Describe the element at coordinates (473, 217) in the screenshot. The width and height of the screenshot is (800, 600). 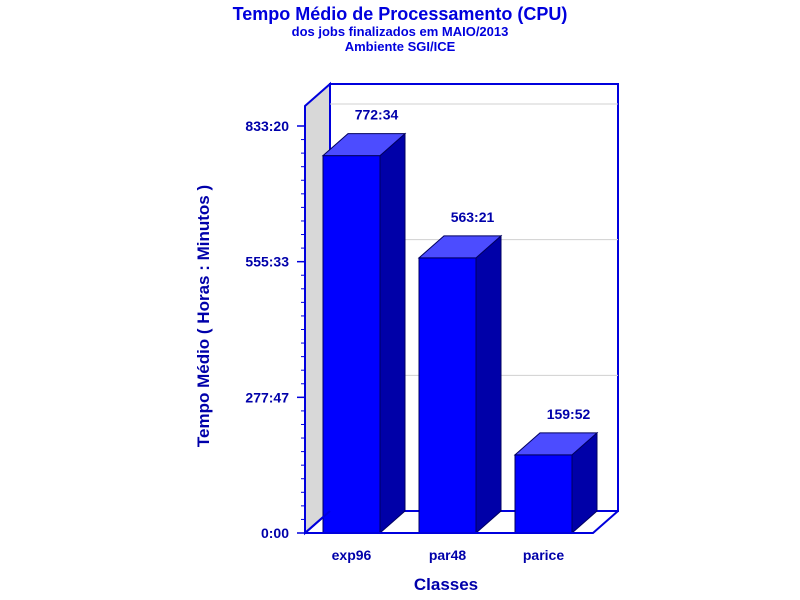
I see `bar-value-label: 563:21` at that location.